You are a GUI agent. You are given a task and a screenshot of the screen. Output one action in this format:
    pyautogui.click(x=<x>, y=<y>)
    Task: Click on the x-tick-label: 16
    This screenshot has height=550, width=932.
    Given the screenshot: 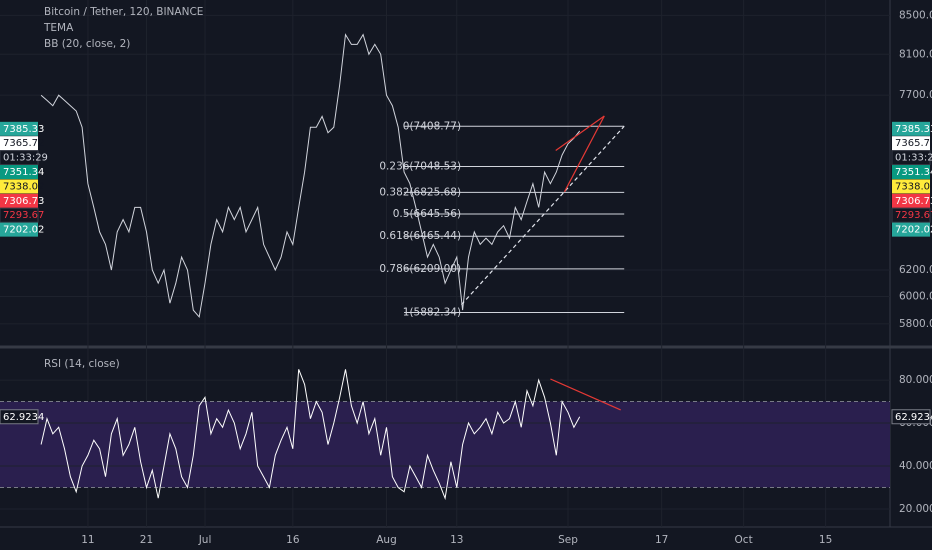 What is the action you would take?
    pyautogui.click(x=293, y=540)
    